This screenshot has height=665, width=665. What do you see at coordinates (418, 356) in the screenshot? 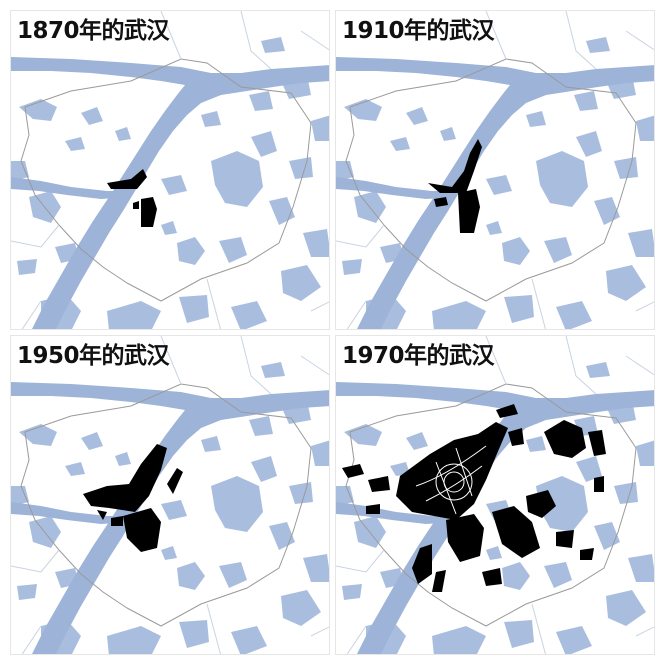
I see `panel-title: 1970年的武汉` at bounding box center [418, 356].